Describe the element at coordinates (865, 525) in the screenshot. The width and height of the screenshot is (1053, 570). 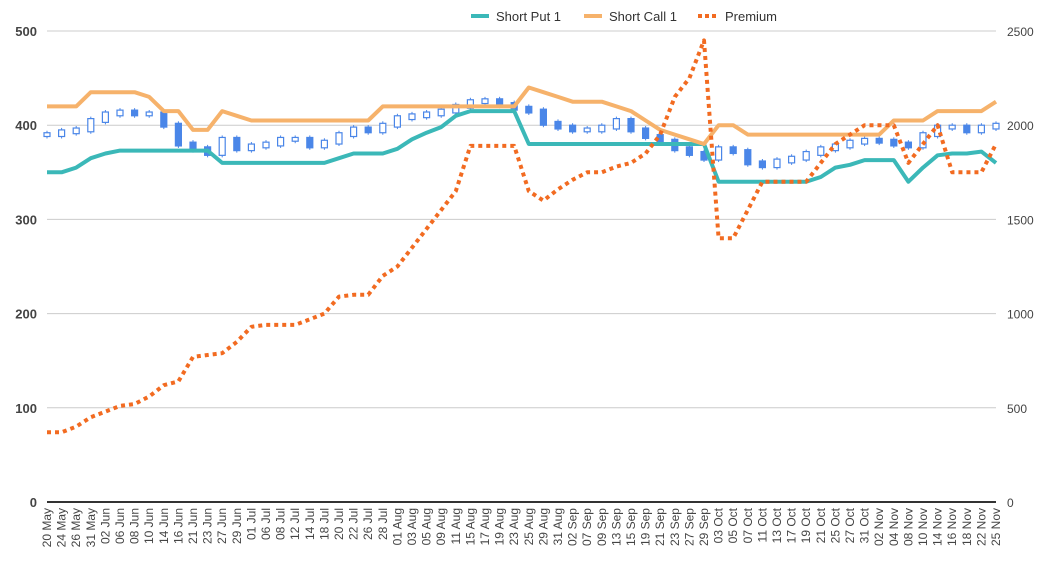
I see `x-tick-label: 31 Oct` at that location.